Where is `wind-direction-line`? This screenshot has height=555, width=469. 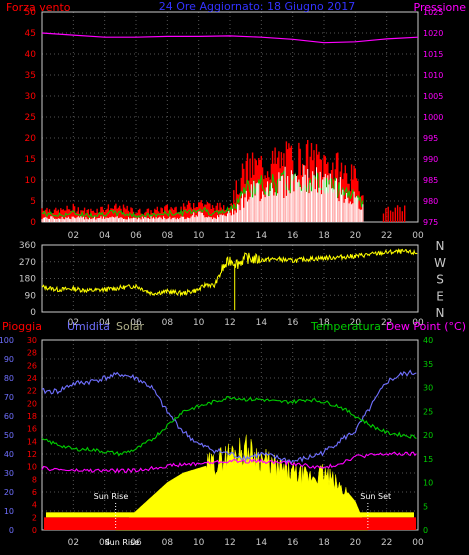 wind-direction-line is located at coordinates (229, 273).